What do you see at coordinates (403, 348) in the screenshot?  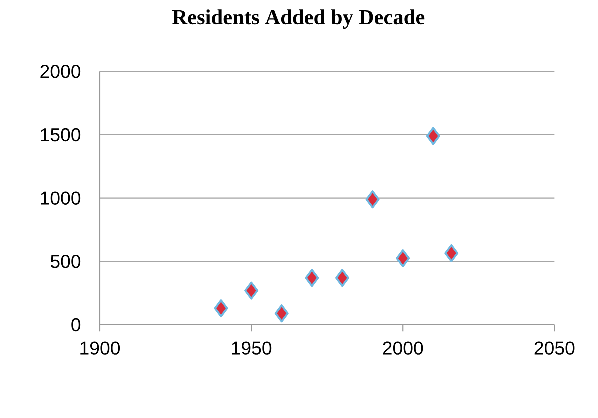 I see `x-tick-label: 2000` at bounding box center [403, 348].